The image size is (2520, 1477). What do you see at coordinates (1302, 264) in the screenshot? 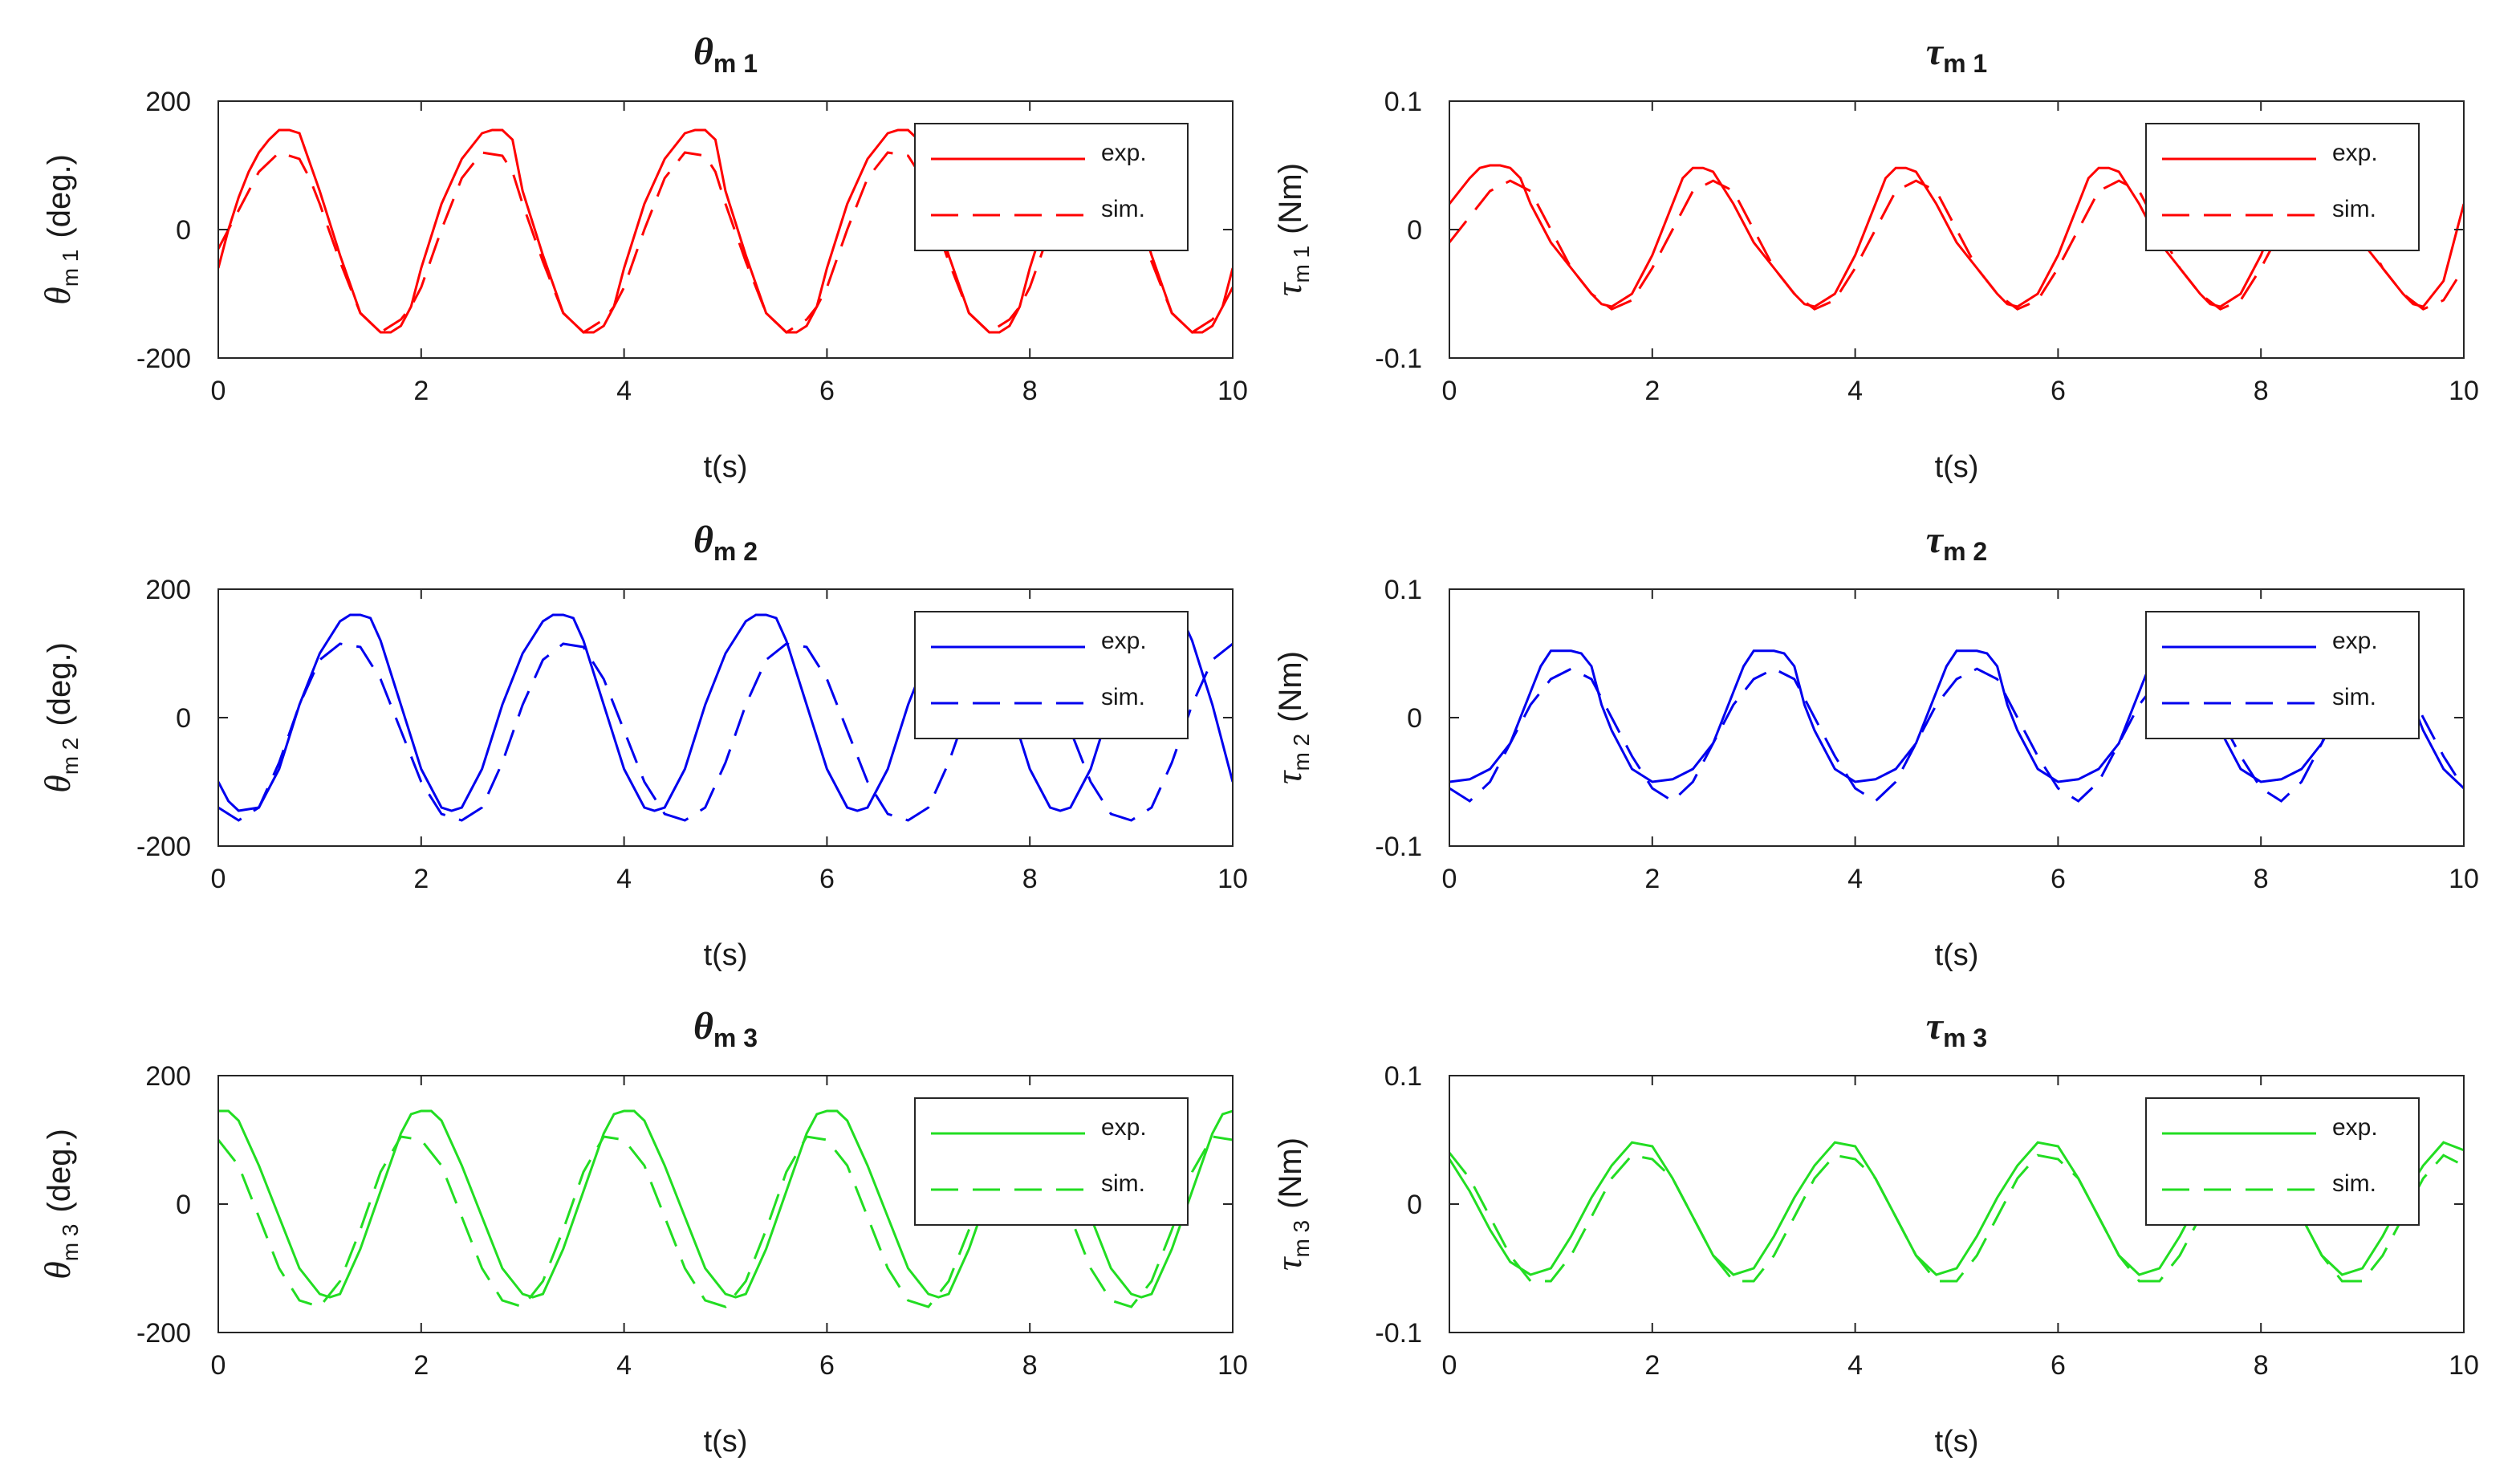
I see `y-label-subscript: m 1` at bounding box center [1302, 264].